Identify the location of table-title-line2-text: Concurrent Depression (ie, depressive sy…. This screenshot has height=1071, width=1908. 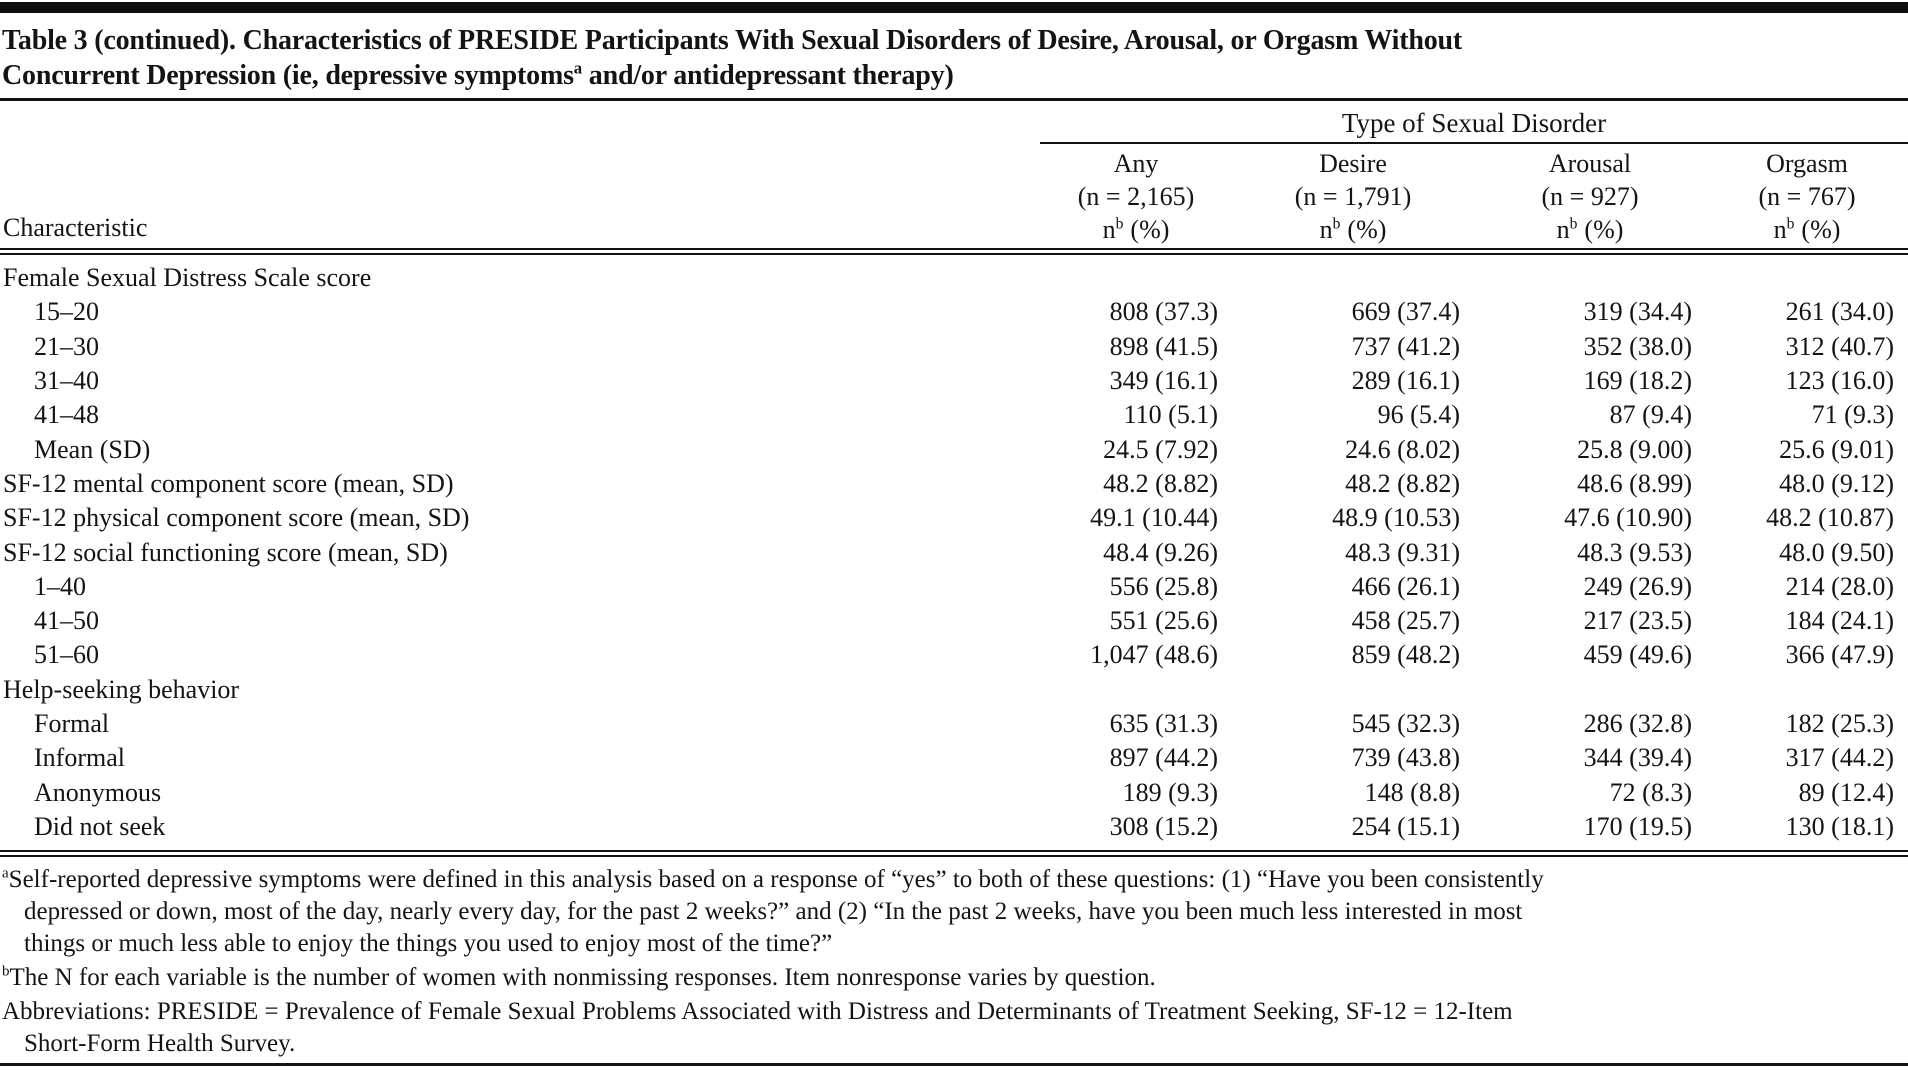
(288, 75).